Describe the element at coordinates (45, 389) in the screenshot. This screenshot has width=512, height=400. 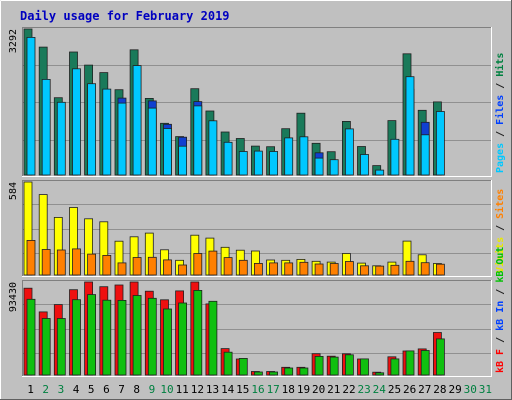
I see `day-label-2: 2` at that location.